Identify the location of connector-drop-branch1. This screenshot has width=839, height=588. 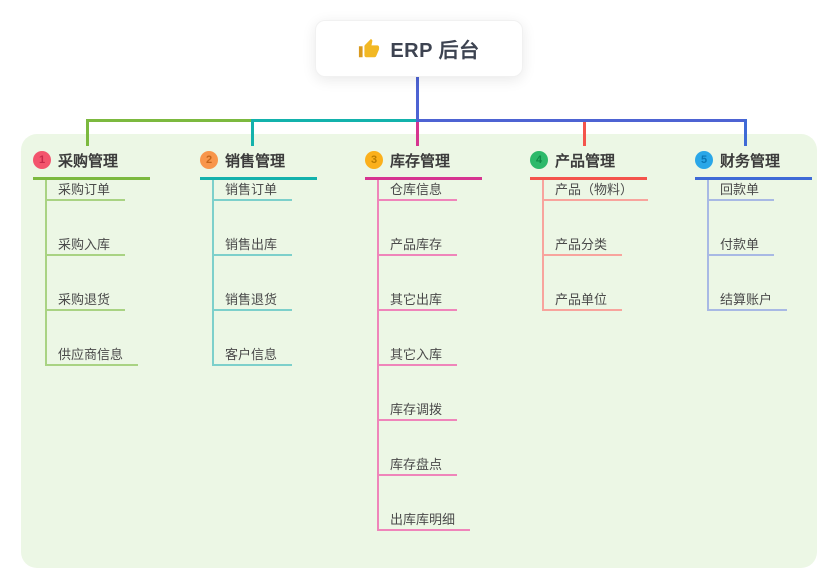
(87, 132).